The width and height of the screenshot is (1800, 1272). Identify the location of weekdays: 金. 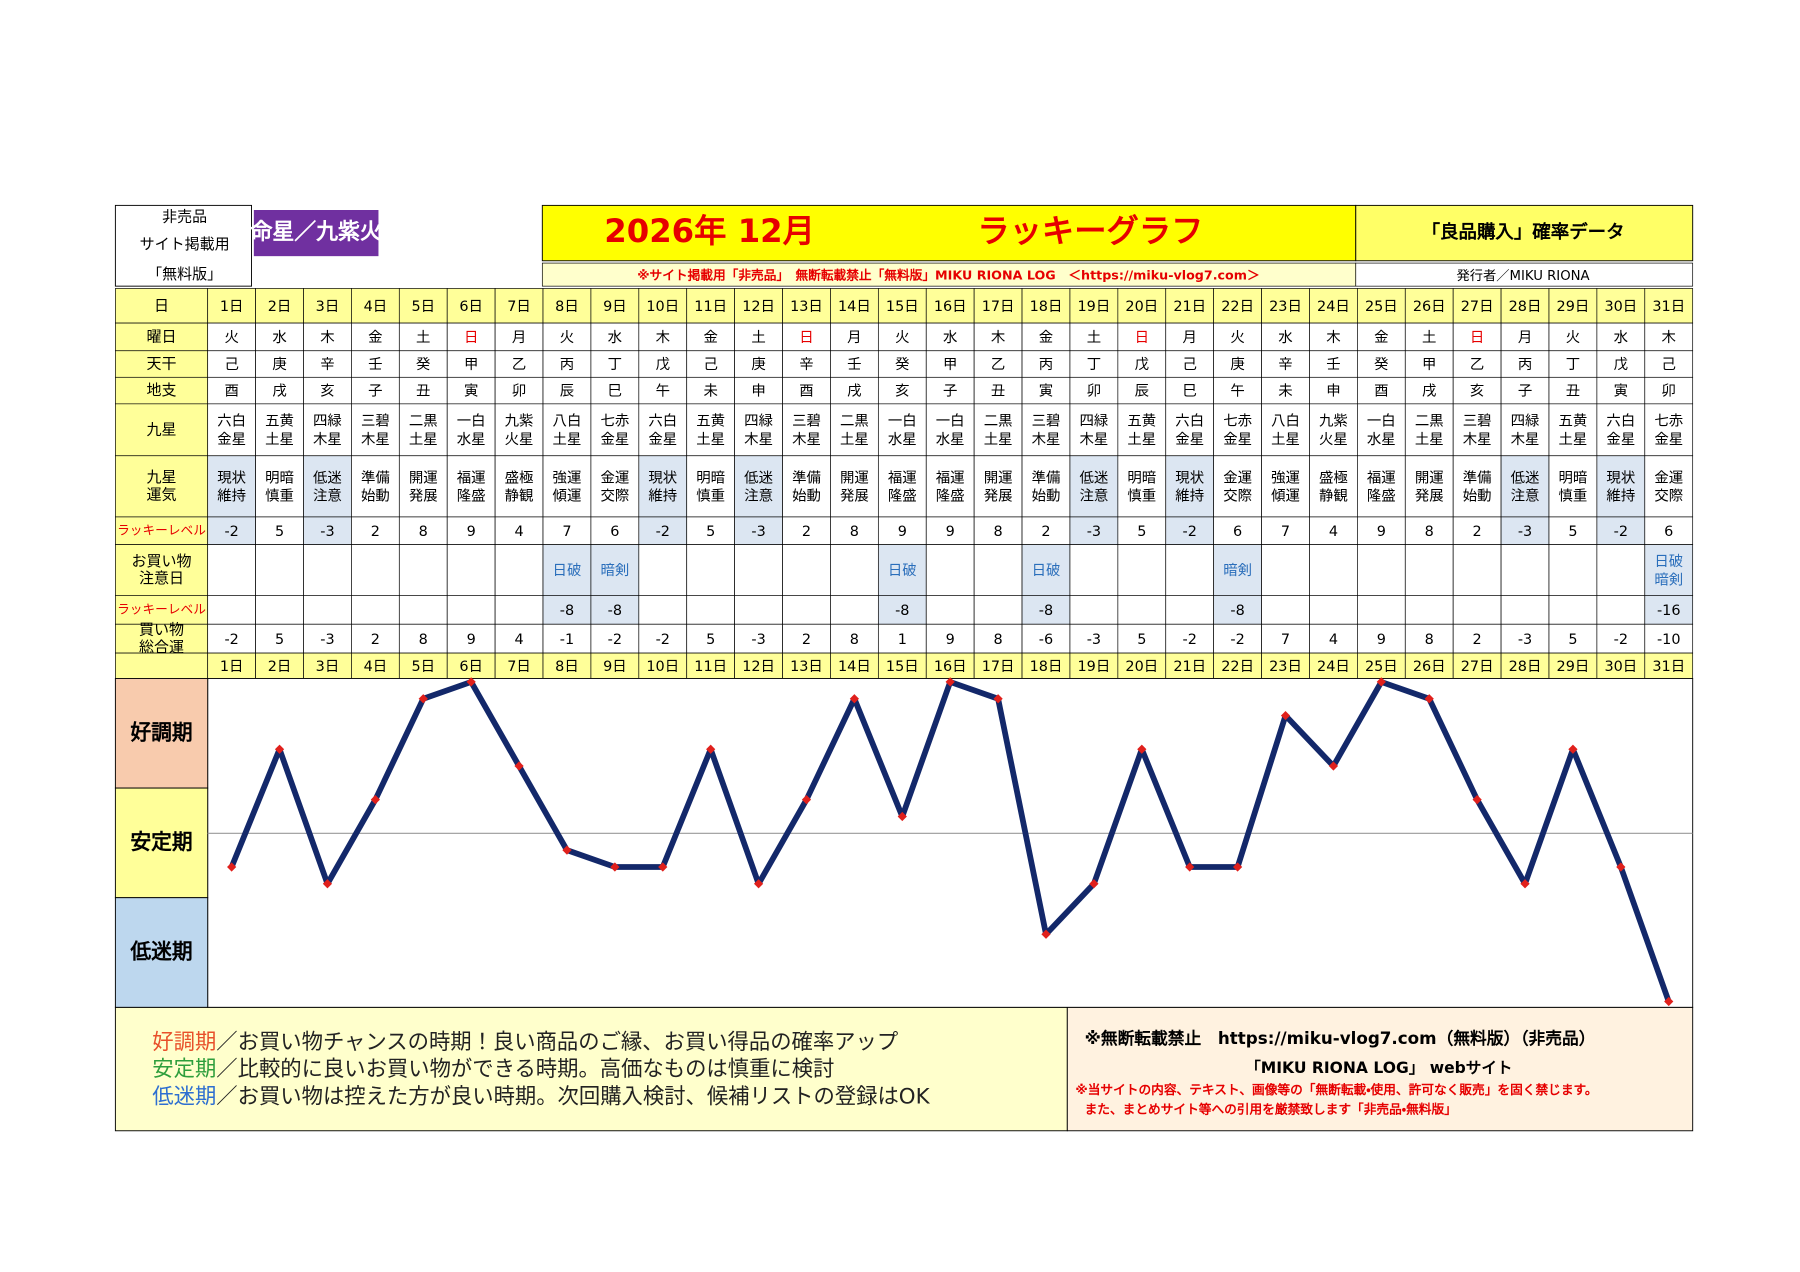
(375, 337).